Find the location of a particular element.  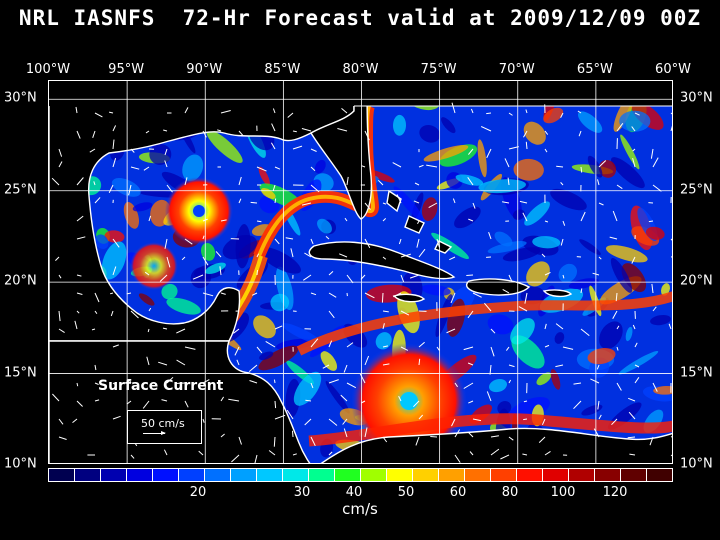

vector-scale-text: 50 cm/s is located at coordinates (163, 423).